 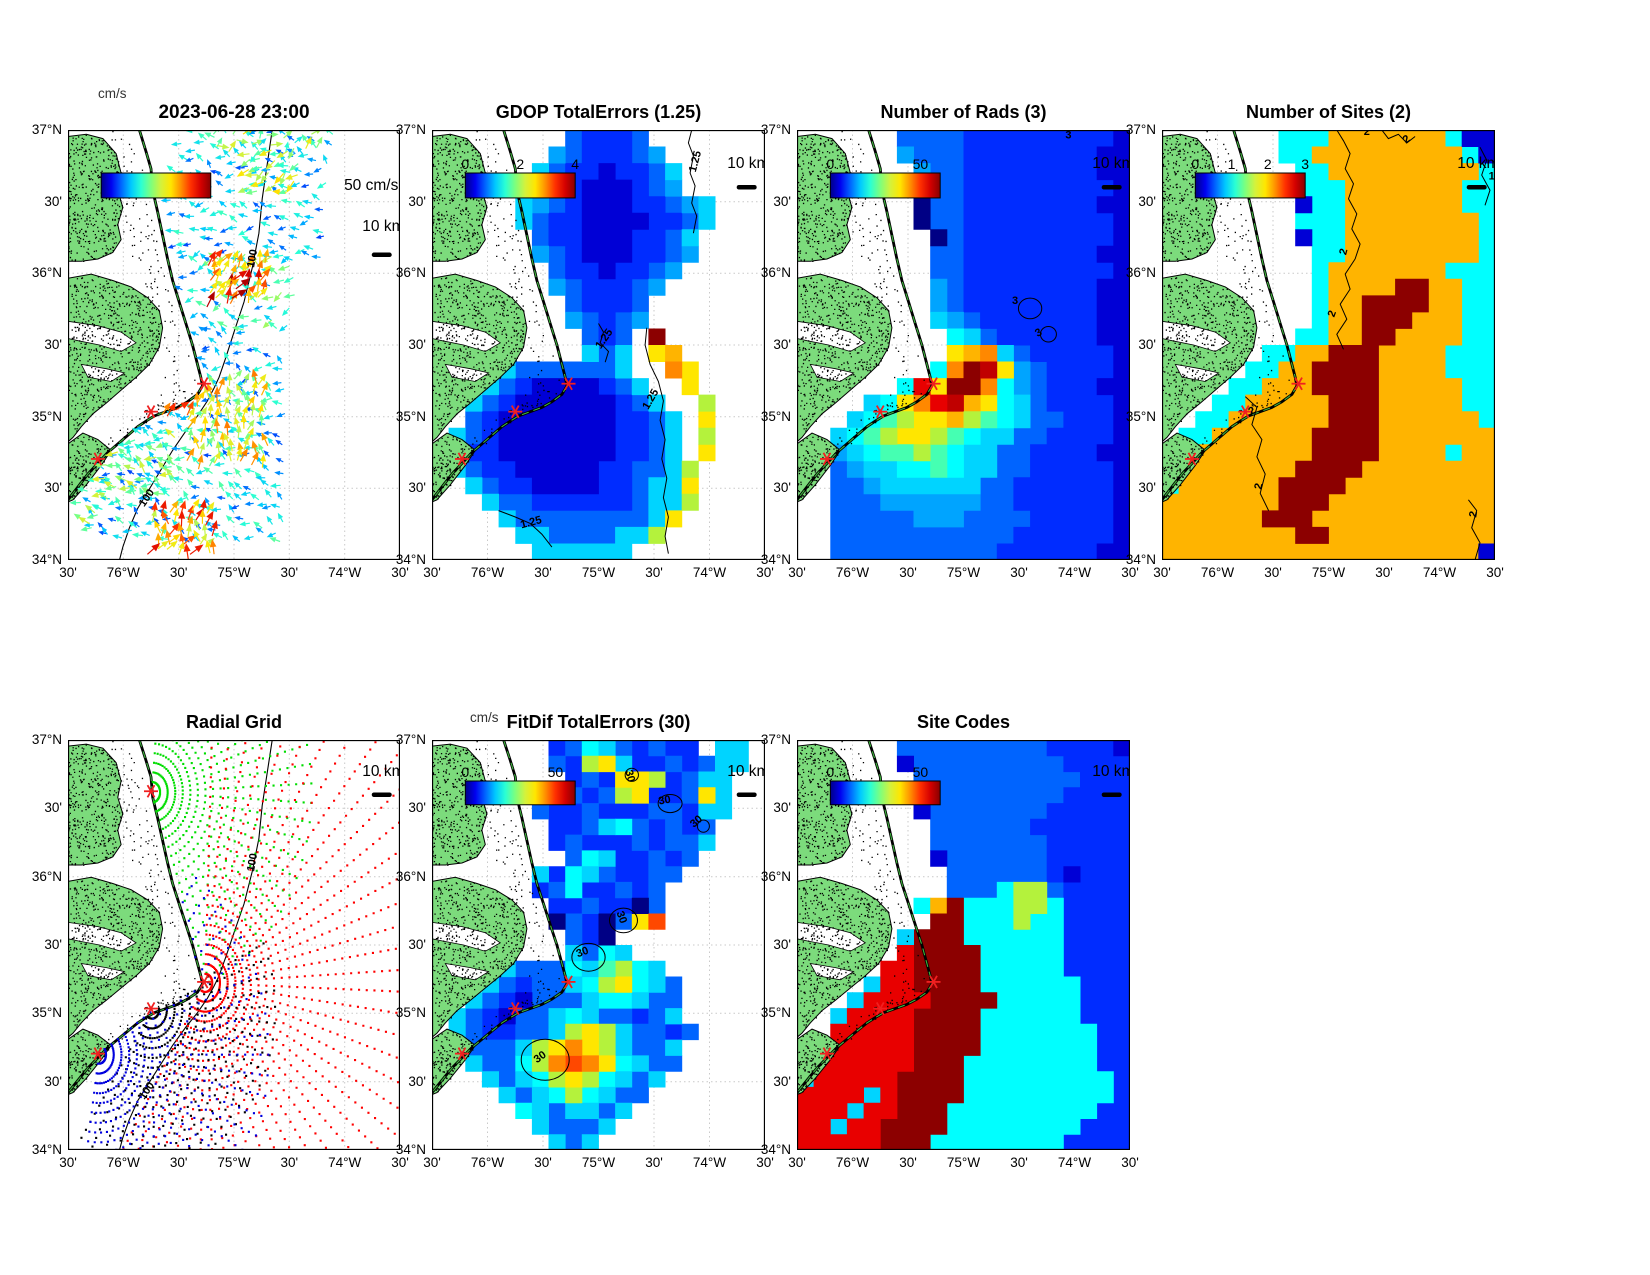 What do you see at coordinates (252, 258) in the screenshot?
I see `contour-label: 100` at bounding box center [252, 258].